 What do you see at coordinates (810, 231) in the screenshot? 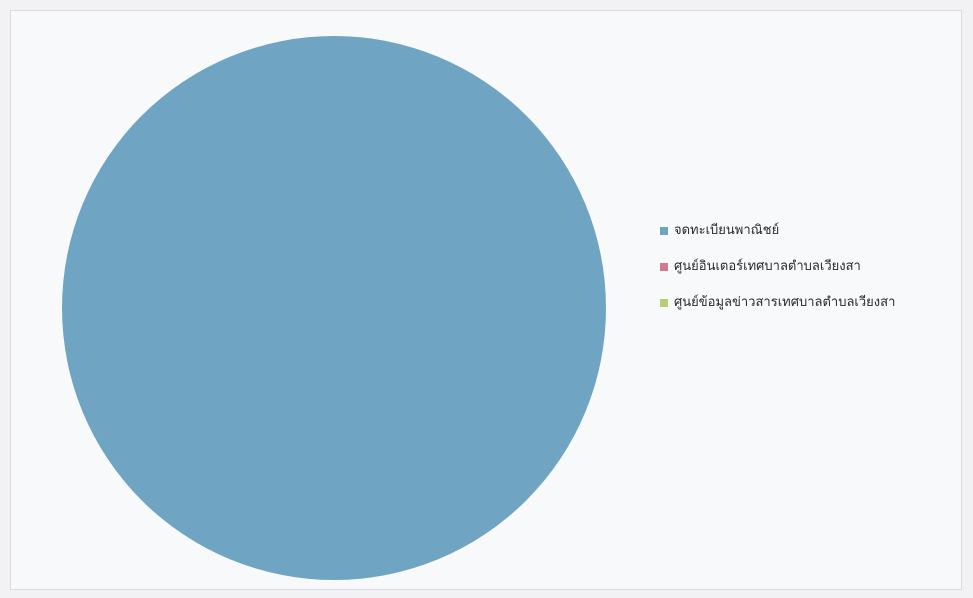
I see `legend-item-1: จดทะเบียนพาณิชย์` at bounding box center [810, 231].